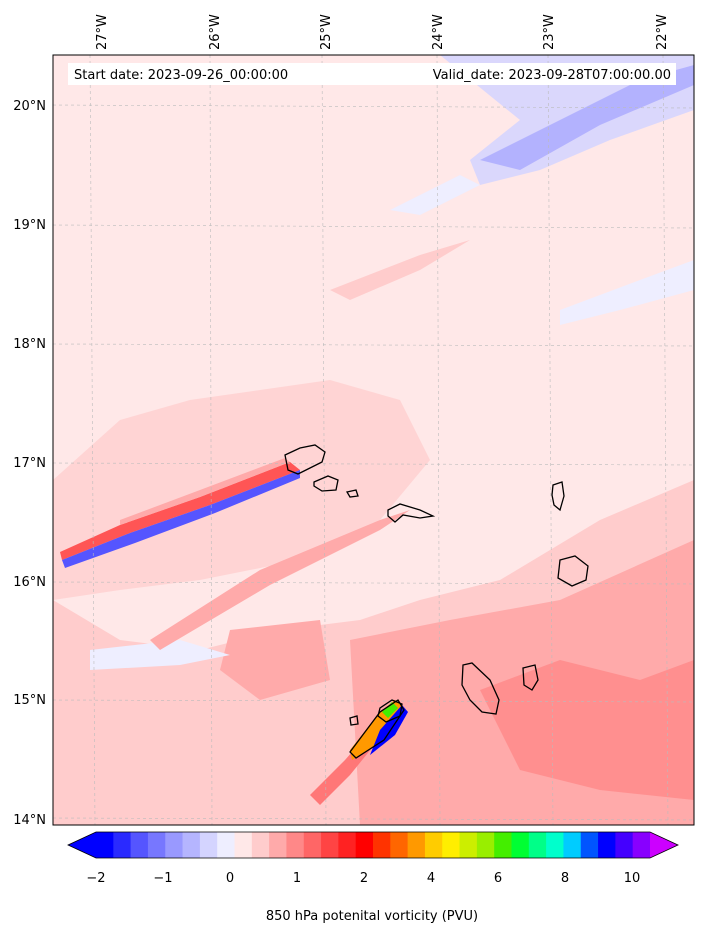 The height and width of the screenshot is (935, 703). I want to click on lat-label: 15°N, so click(29, 700).